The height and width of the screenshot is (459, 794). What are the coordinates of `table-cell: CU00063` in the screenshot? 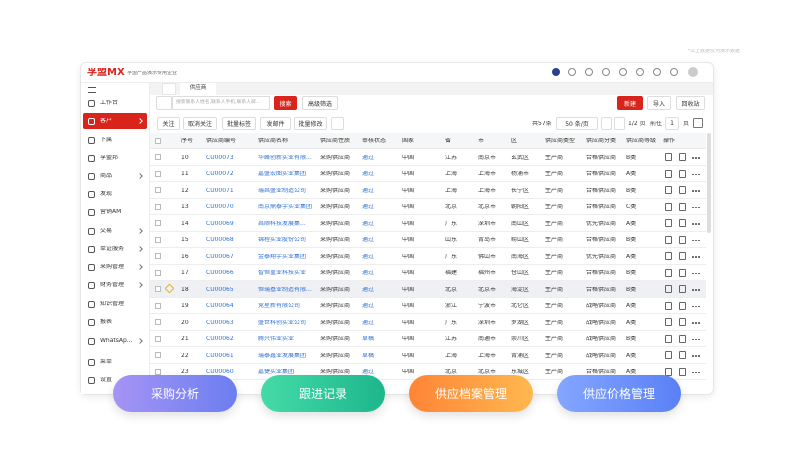 It's located at (220, 322).